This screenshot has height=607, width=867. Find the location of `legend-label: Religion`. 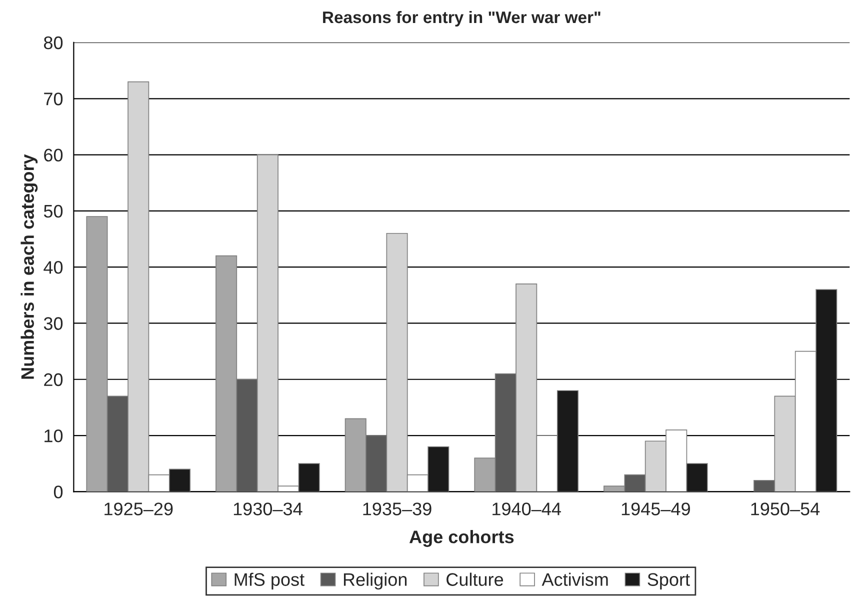

legend-label: Religion is located at coordinates (375, 581).